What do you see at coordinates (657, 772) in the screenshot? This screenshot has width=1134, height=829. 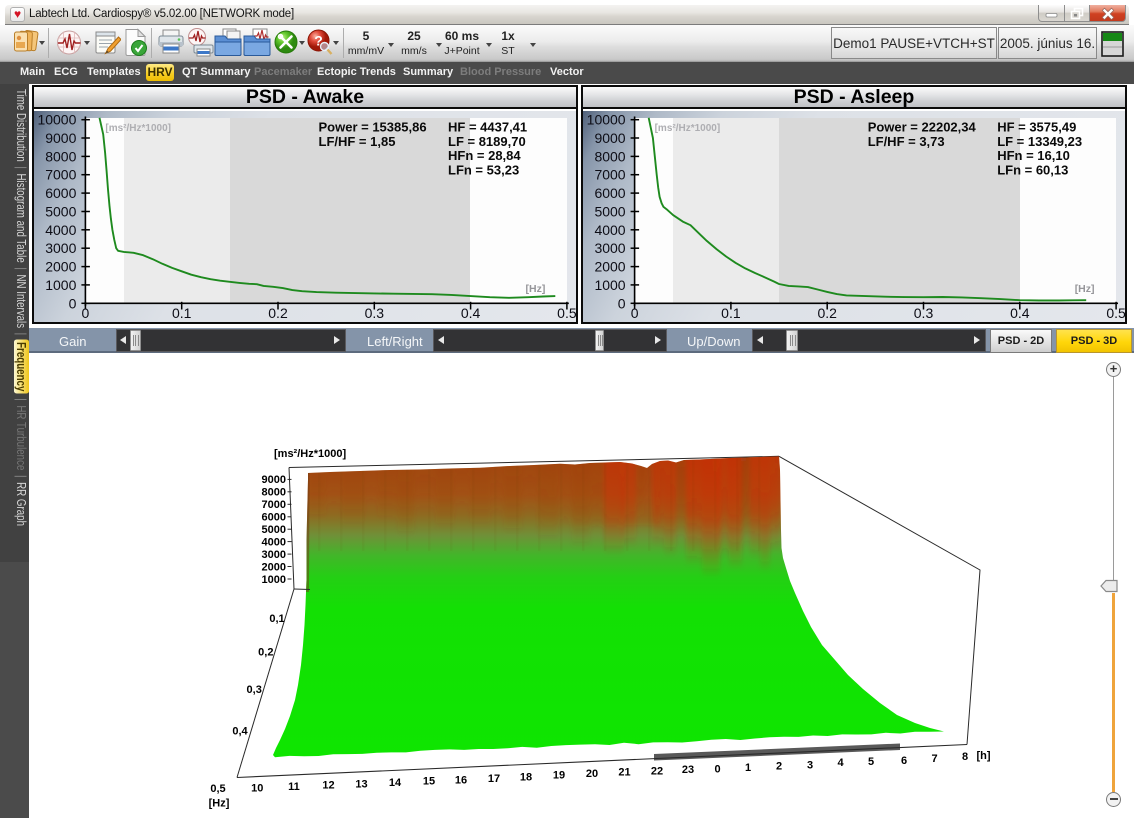 I see `svg-text: 22` at bounding box center [657, 772].